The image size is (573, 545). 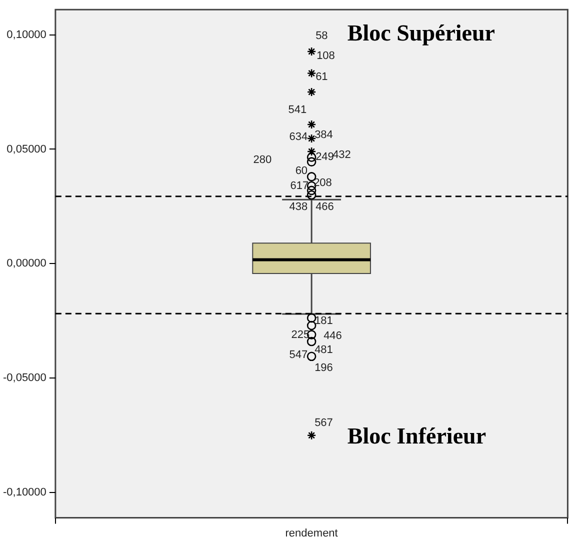 What do you see at coordinates (298, 137) in the screenshot?
I see `annotation: 634` at bounding box center [298, 137].